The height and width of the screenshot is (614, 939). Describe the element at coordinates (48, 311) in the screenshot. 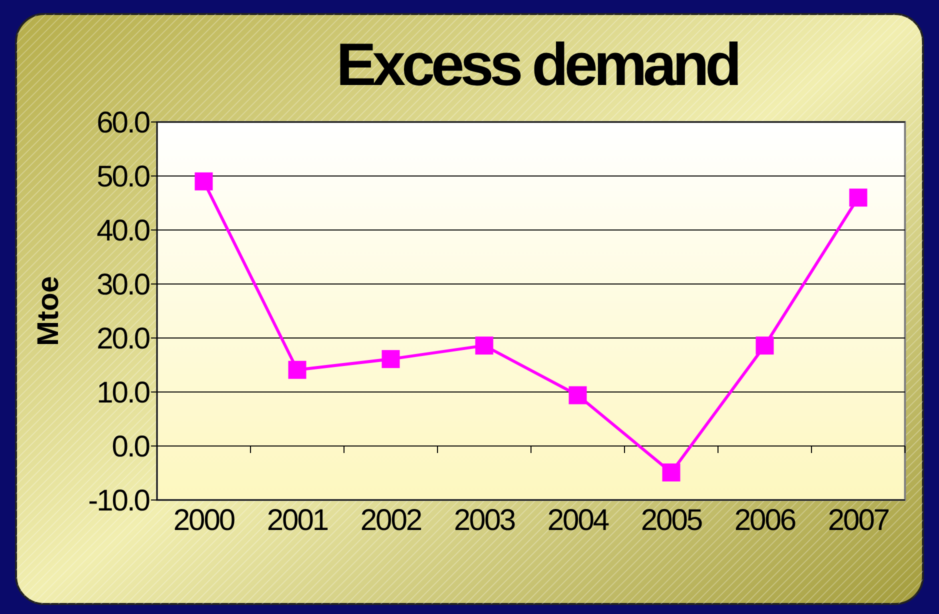

I see `y-axis-title: Mtoe` at that location.